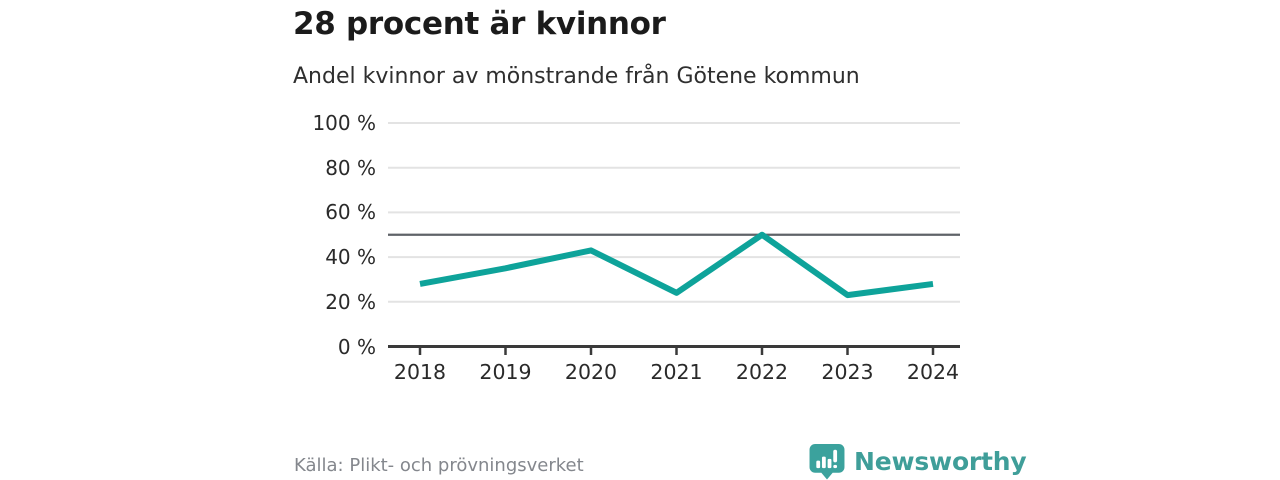 This screenshot has height=480, width=1280. What do you see at coordinates (933, 372) in the screenshot?
I see `x-axis-label: 2024` at bounding box center [933, 372].